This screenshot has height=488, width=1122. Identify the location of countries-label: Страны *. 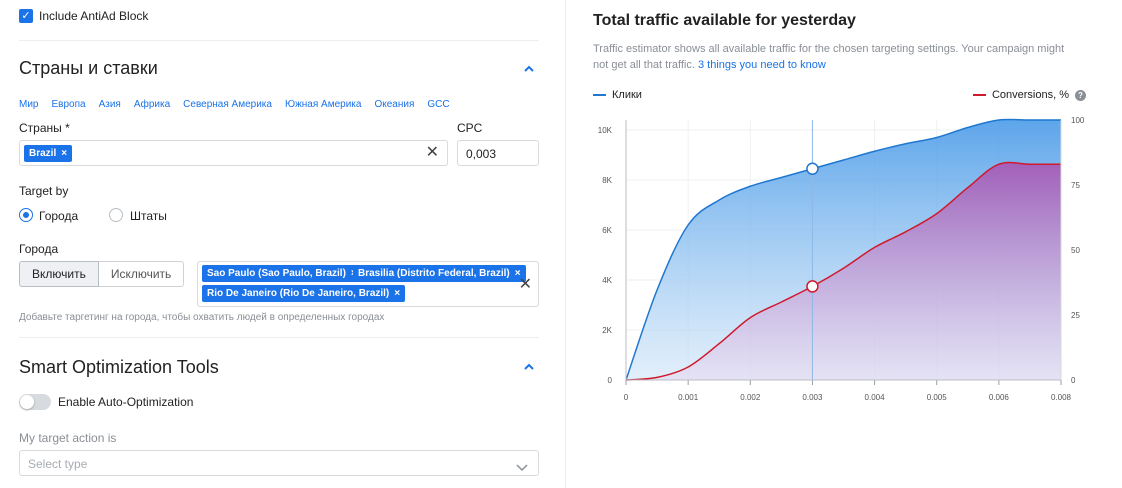
(44, 128).